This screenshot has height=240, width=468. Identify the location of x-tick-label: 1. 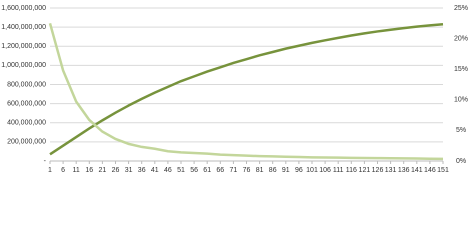
(50, 170).